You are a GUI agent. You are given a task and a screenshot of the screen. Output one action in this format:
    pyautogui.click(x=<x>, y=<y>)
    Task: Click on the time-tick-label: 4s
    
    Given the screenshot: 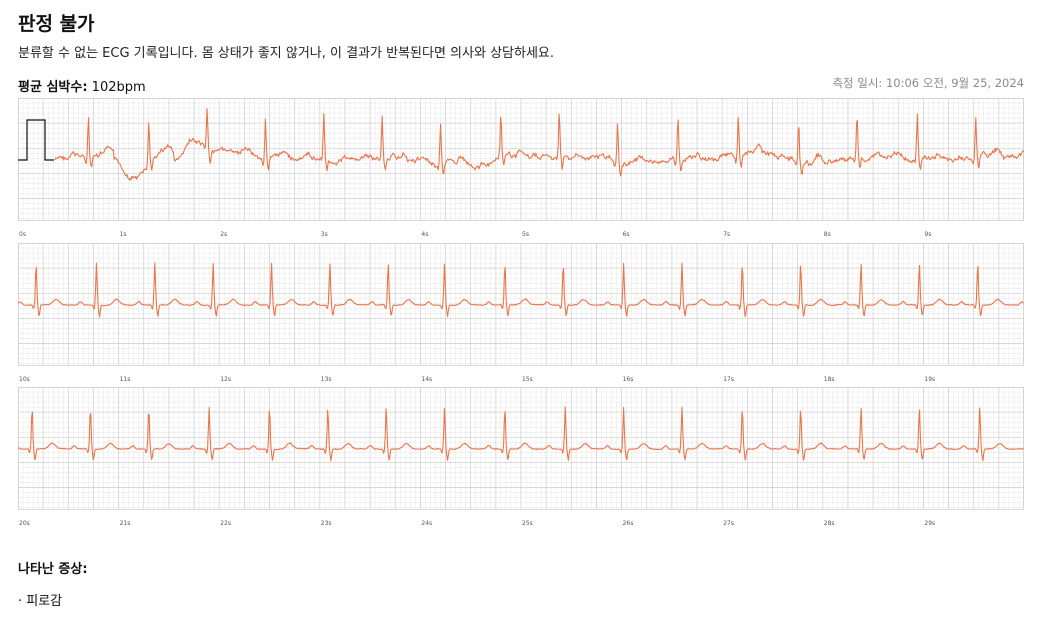 What is the action you would take?
    pyautogui.click(x=424, y=234)
    